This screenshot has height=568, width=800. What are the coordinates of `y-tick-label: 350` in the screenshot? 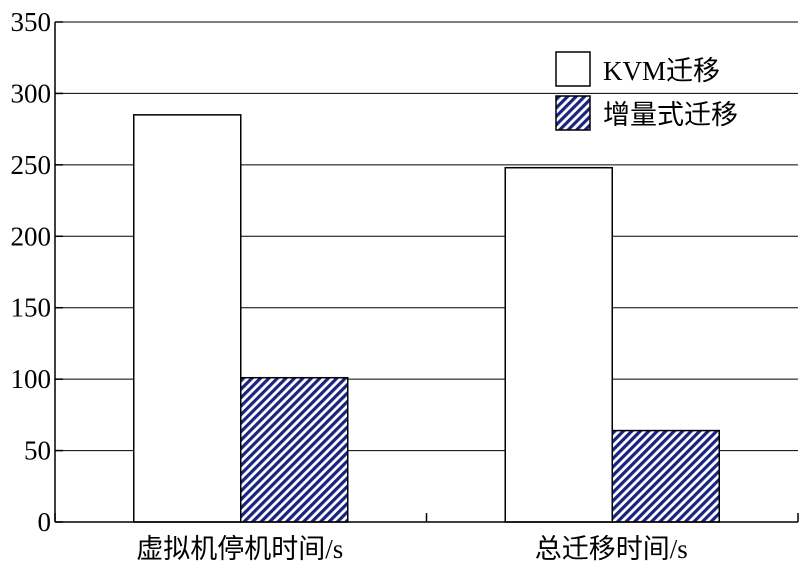 It's located at (31, 22).